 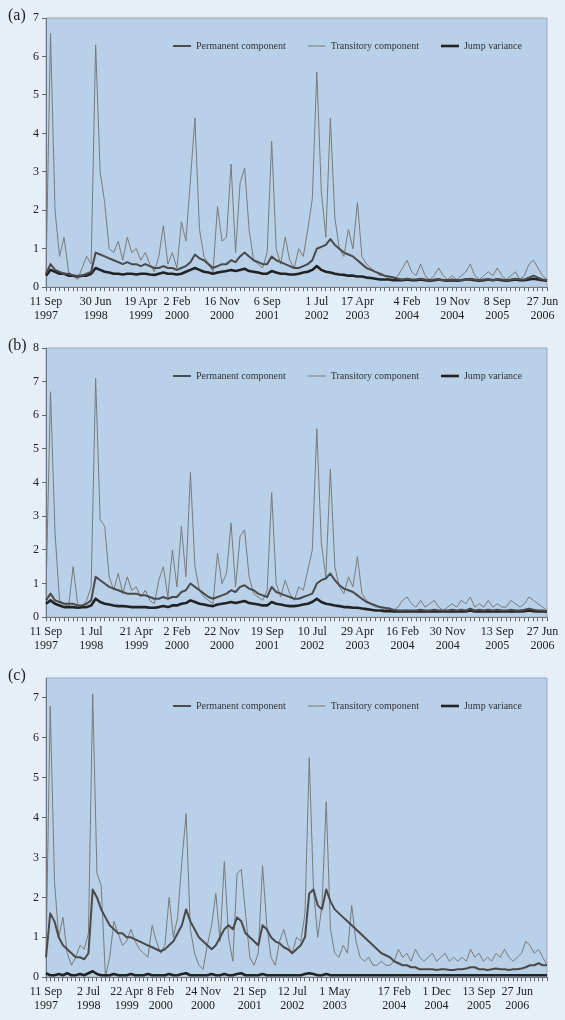 What do you see at coordinates (222, 637) in the screenshot?
I see `x-tick-label: 22 Nov 2000` at bounding box center [222, 637].